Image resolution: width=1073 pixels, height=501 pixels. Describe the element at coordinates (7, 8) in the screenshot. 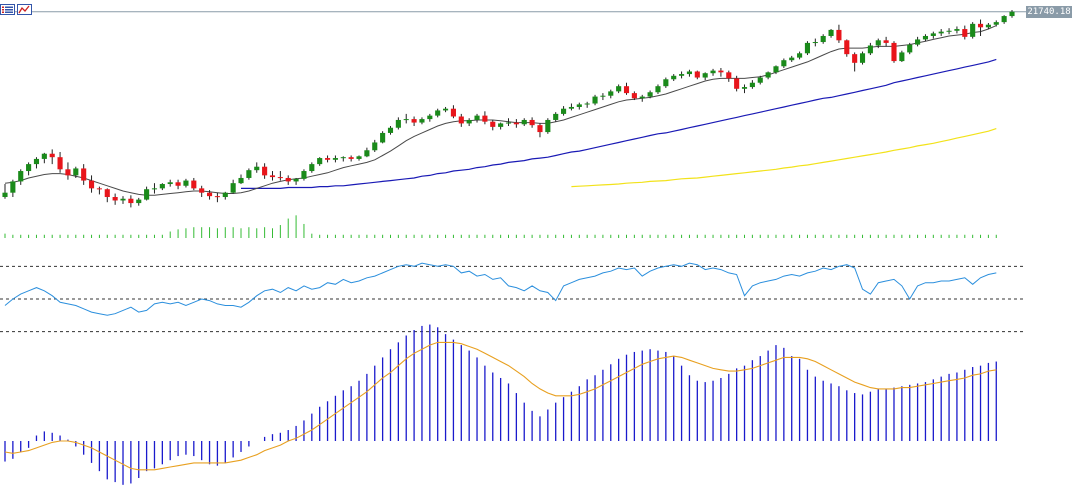

I see `list-view-icon` at that location.